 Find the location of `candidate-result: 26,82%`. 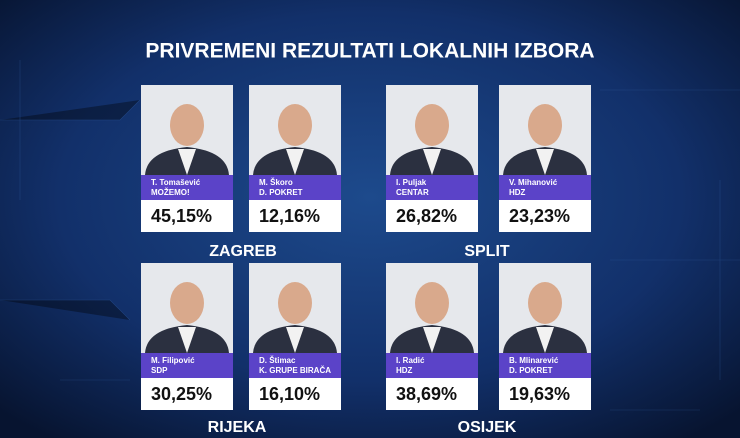

candidate-result: 26,82% is located at coordinates (426, 216).